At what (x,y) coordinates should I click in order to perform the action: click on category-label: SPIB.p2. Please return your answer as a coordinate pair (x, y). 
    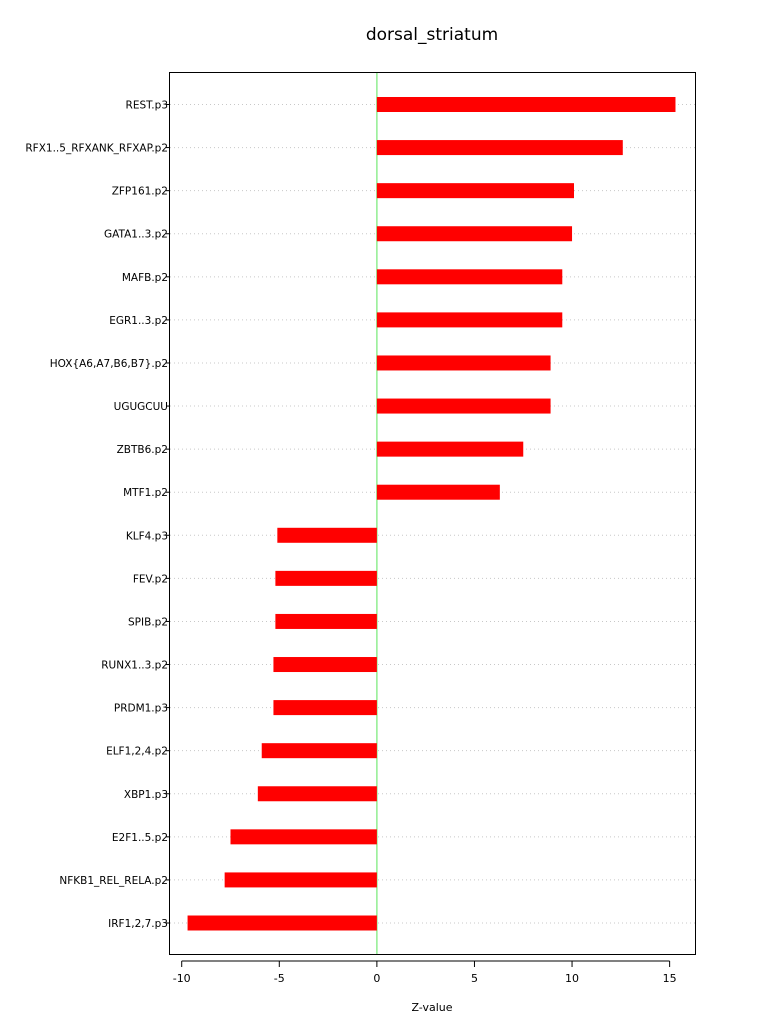
    Looking at the image, I should click on (148, 622).